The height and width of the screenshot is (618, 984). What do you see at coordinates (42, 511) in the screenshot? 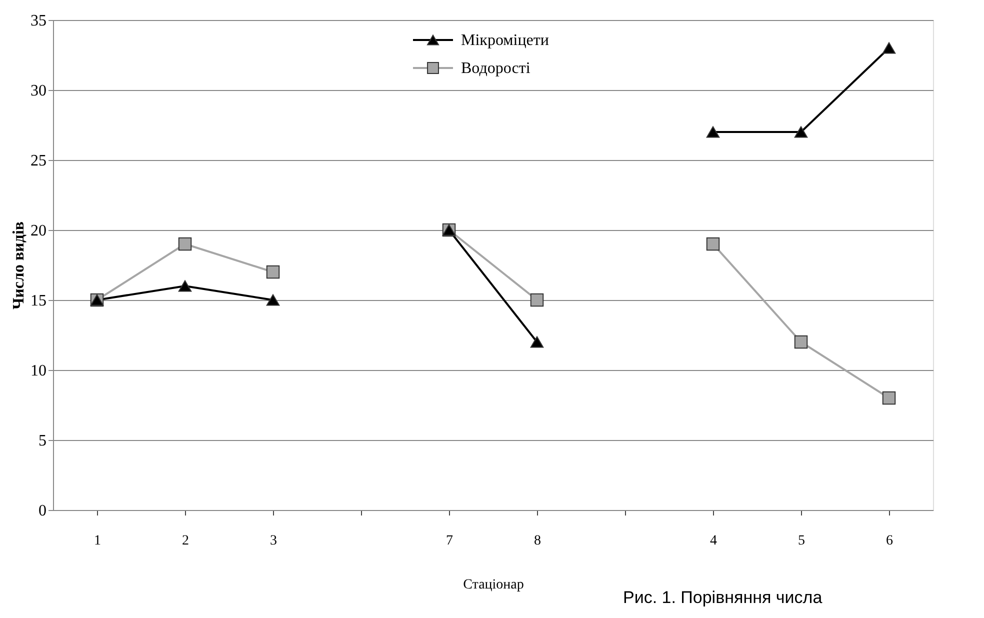
I see `y-tick-label: 0` at bounding box center [42, 511].